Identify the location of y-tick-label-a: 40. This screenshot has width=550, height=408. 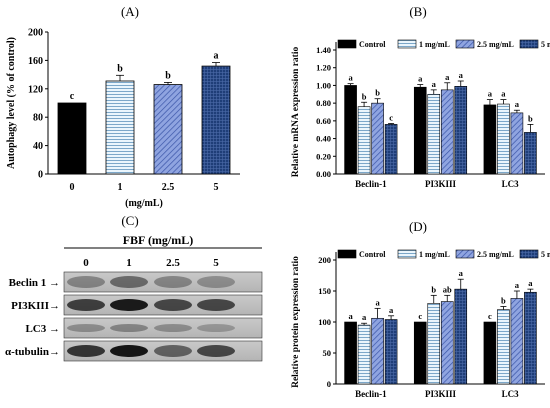
(38, 146).